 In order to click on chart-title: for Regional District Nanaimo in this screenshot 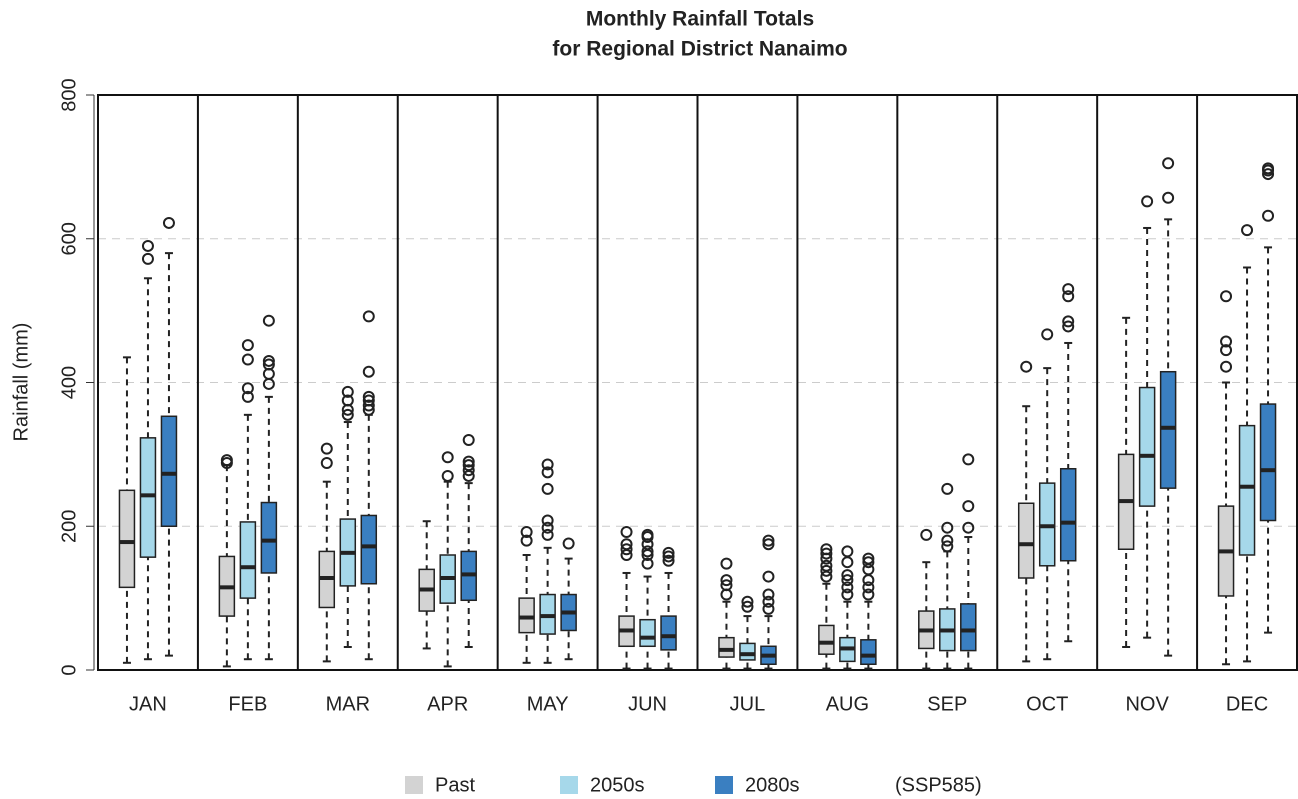, I will do `click(699, 49)`.